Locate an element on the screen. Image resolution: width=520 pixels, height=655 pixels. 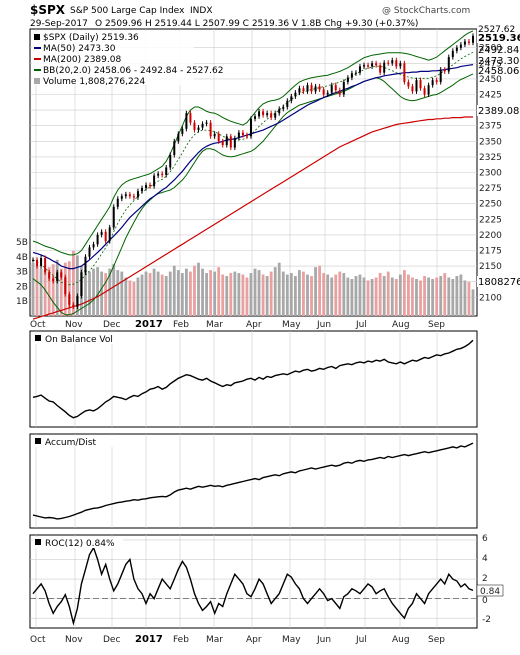
xaxis-label-Oct-1: Oct is located at coordinates (38, 640).